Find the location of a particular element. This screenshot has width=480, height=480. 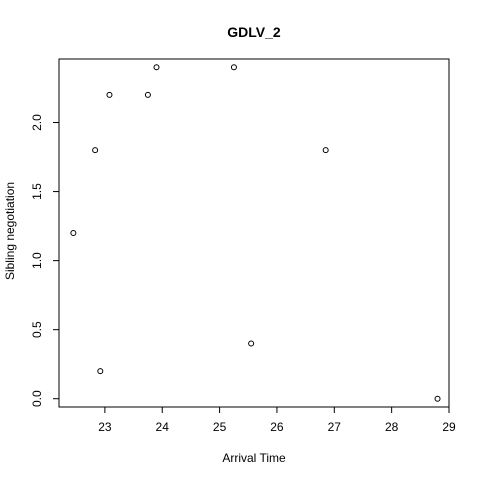

x-tick-label: 26 is located at coordinates (277, 427).